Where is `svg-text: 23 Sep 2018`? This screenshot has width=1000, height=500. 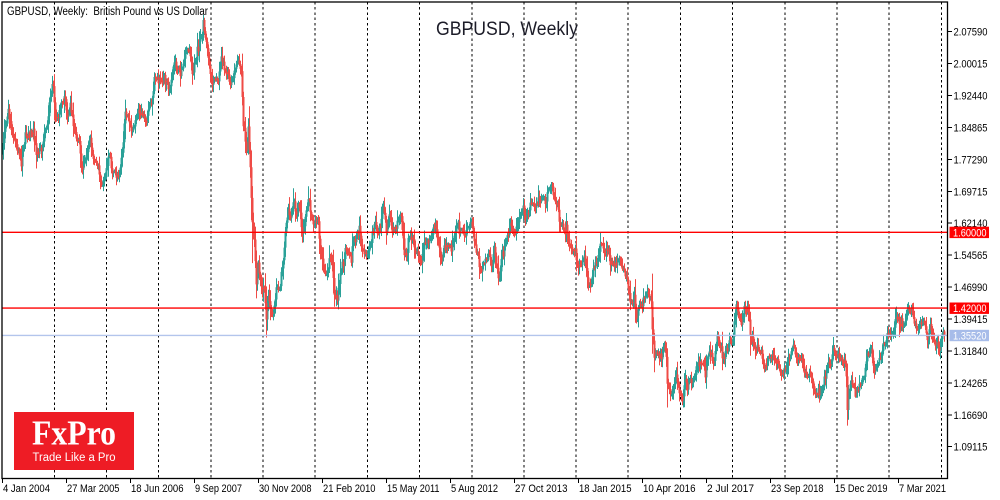
svg-text: 23 Sep 2018 is located at coordinates (797, 489).